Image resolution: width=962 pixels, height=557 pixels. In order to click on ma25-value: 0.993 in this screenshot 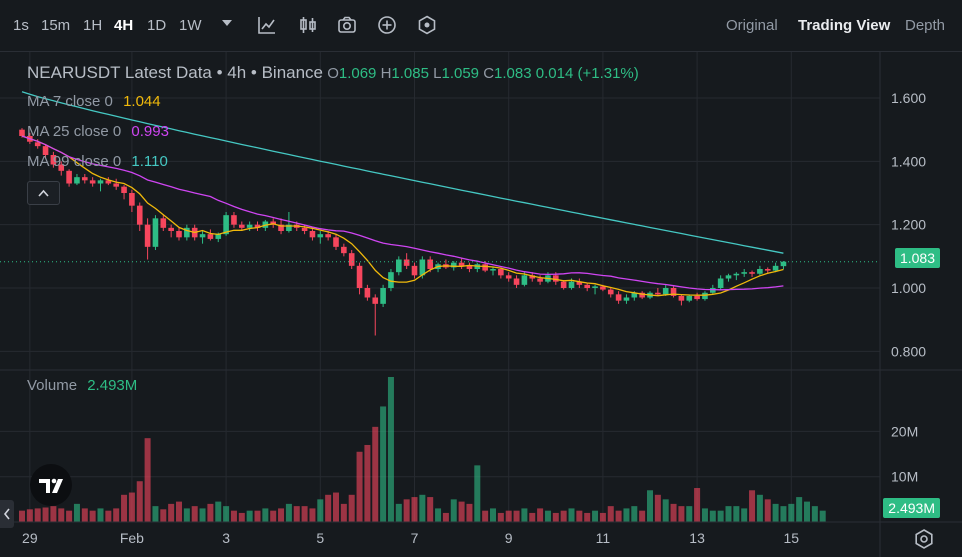, I will do `click(150, 131)`.